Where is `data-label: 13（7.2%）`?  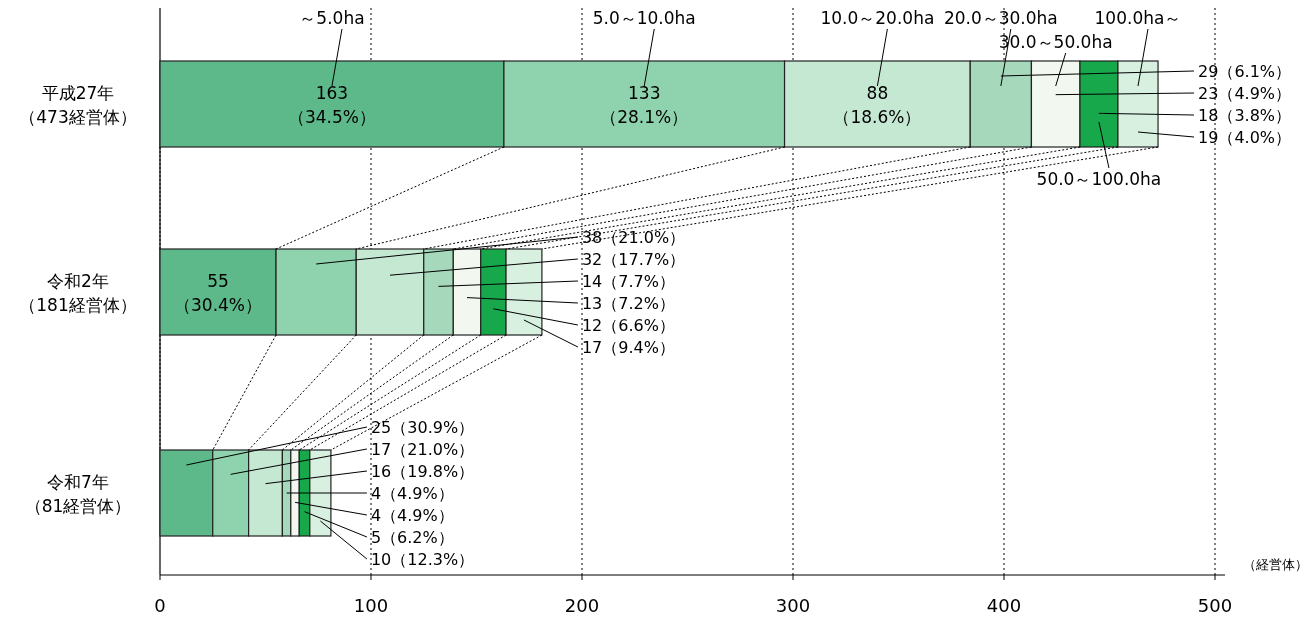 data-label: 13（7.2%） is located at coordinates (628, 303).